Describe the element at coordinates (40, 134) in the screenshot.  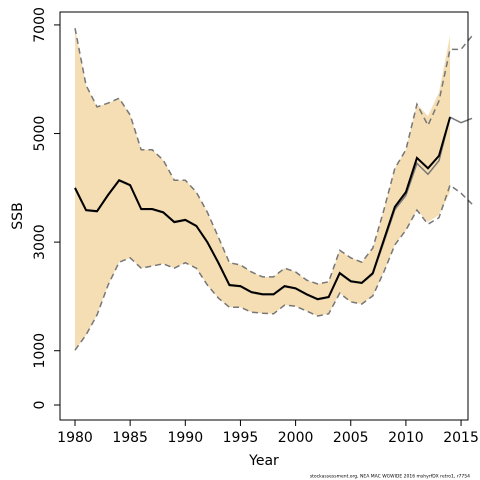
I see `y-tick-label: 5000` at that location.